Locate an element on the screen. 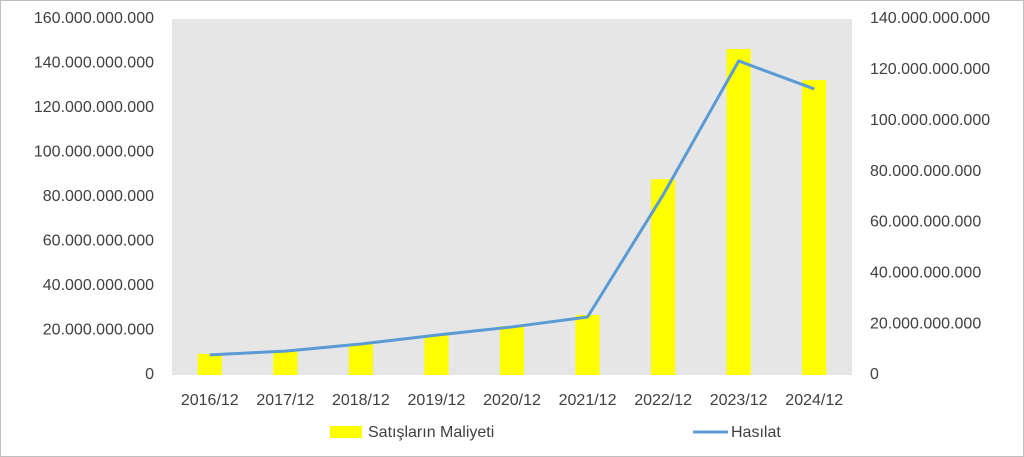 The height and width of the screenshot is (457, 1024). y2-tick-label: 40.000.000.000 is located at coordinates (925, 273).